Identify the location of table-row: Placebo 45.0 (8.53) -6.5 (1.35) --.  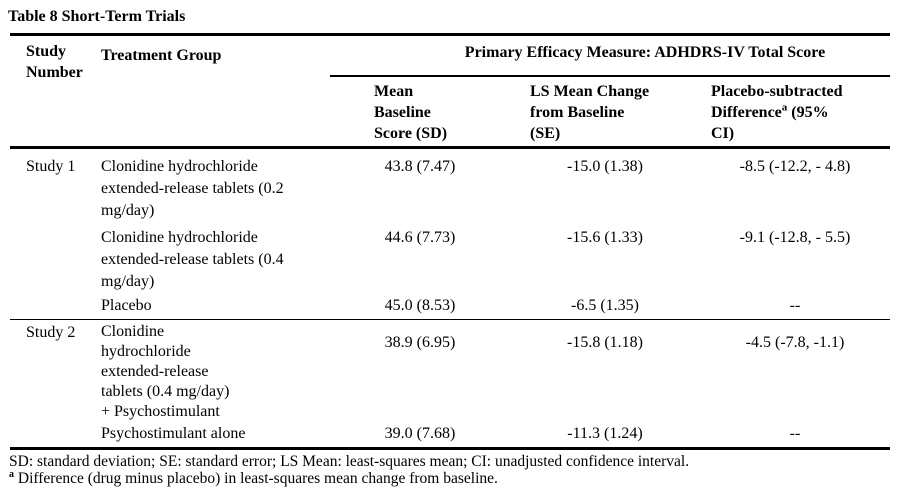
(450, 307).